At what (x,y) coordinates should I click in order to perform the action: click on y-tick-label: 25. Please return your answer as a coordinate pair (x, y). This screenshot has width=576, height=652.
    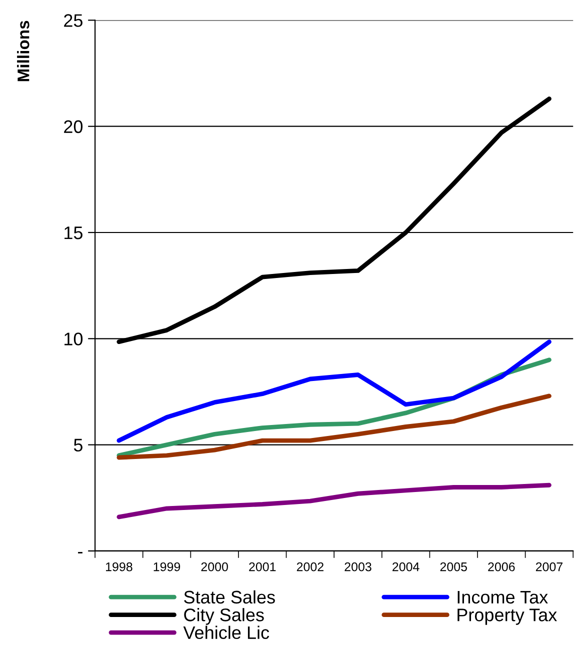
    Looking at the image, I should click on (73, 20).